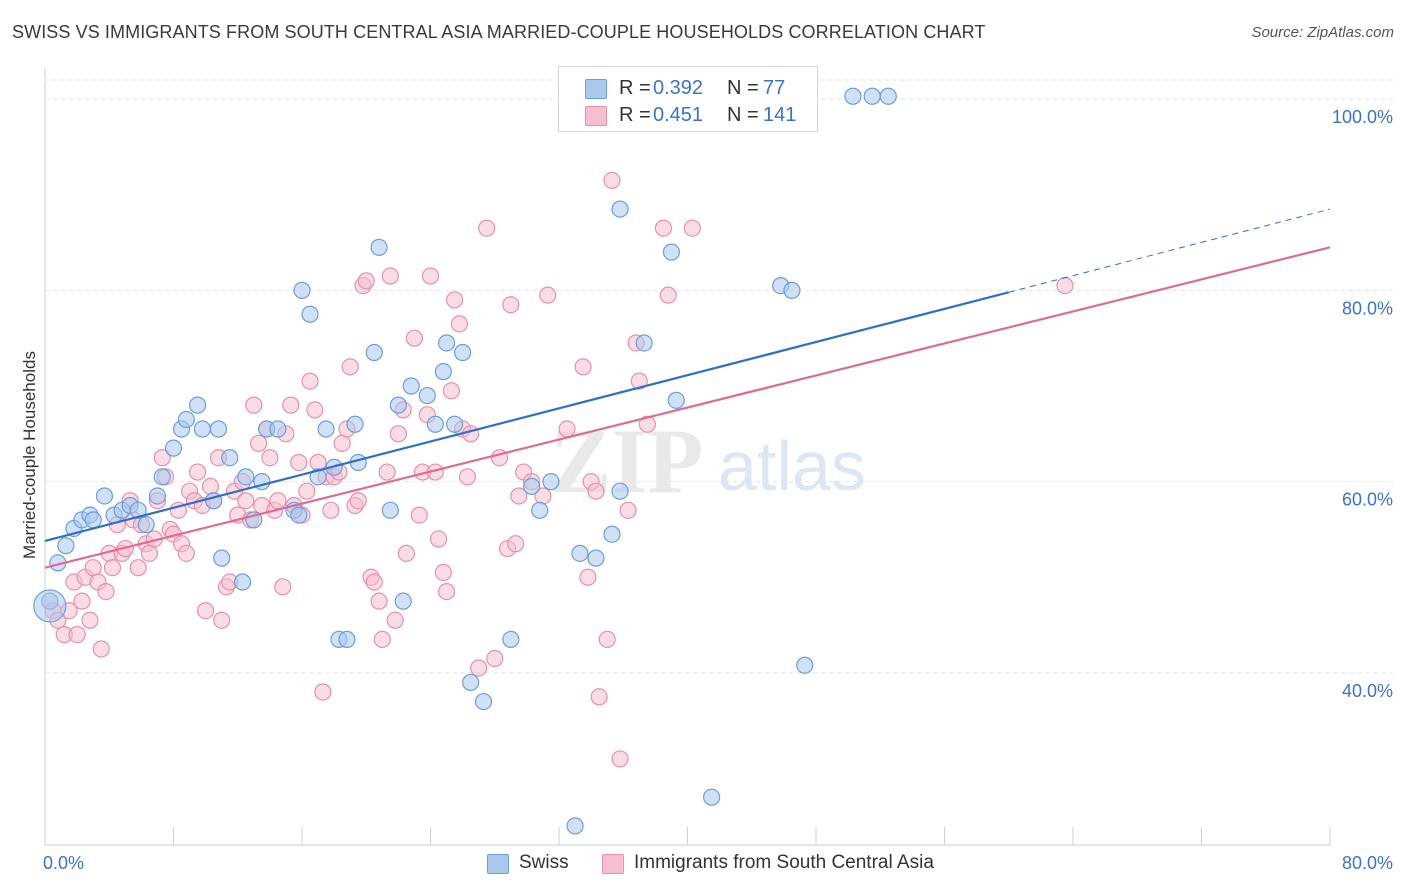 The image size is (1406, 892). I want to click on legend-row-immigrants: R = 0.451 N = 141, so click(688, 116).